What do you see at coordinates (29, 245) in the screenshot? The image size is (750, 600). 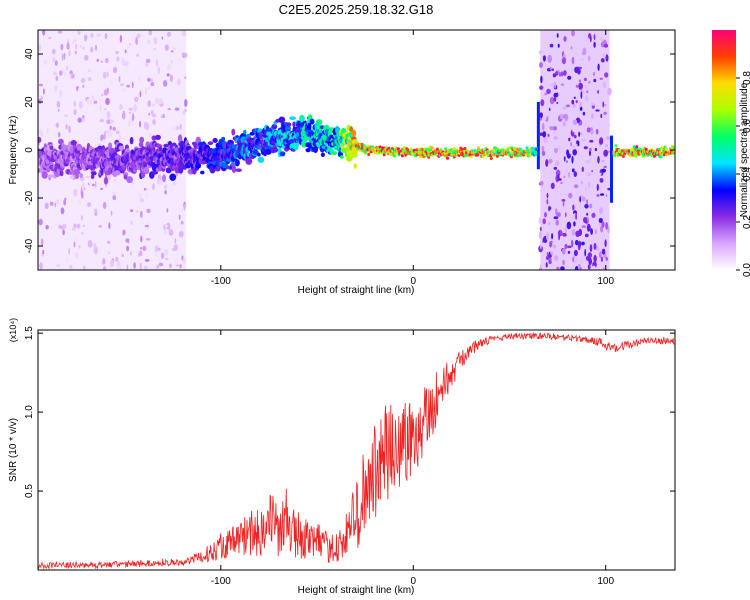 I see `y-tick-label: -40` at bounding box center [29, 245].